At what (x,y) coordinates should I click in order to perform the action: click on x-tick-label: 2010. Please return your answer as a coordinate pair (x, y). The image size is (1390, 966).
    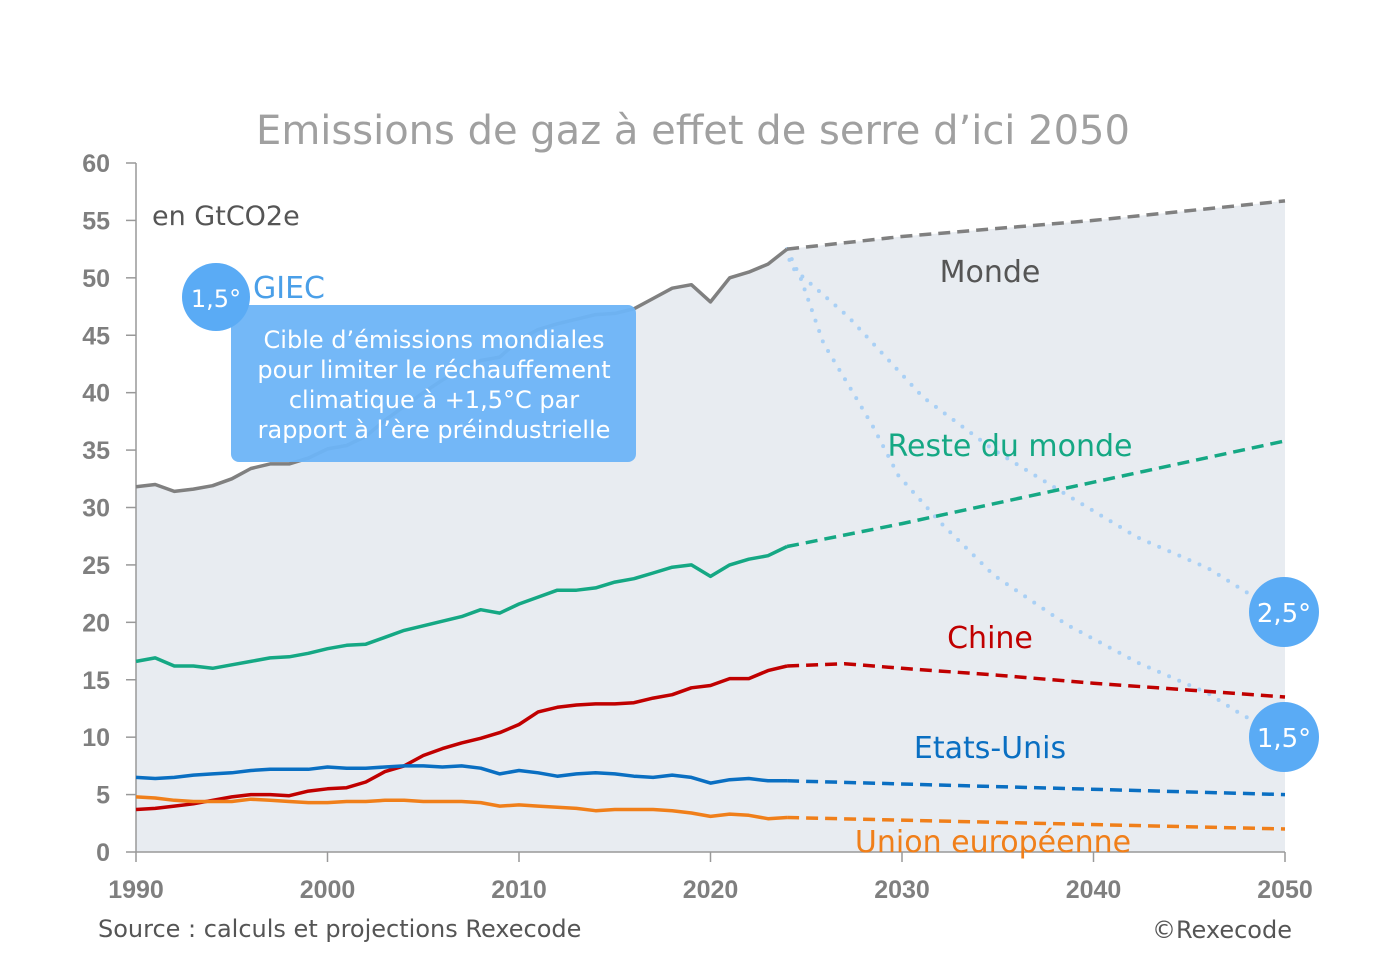
    Looking at the image, I should click on (519, 890).